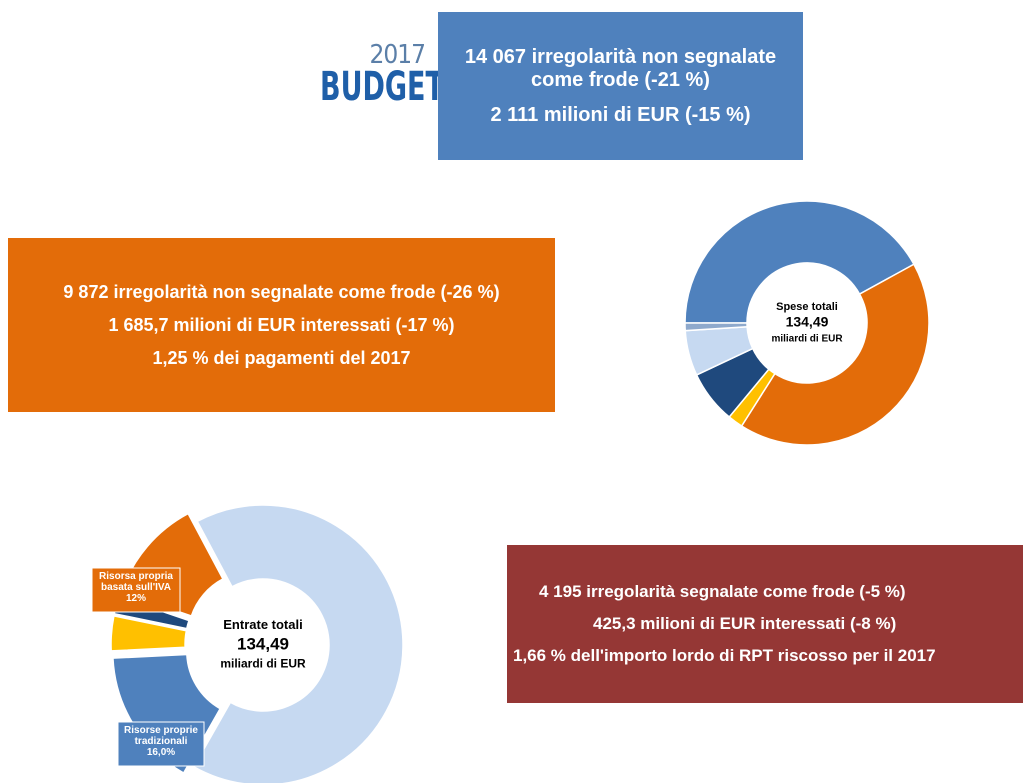 The width and height of the screenshot is (1023, 783). What do you see at coordinates (745, 623) in the screenshot?
I see `box-line: 425,3 milioni di EUR interessati (-8 %)` at bounding box center [745, 623].